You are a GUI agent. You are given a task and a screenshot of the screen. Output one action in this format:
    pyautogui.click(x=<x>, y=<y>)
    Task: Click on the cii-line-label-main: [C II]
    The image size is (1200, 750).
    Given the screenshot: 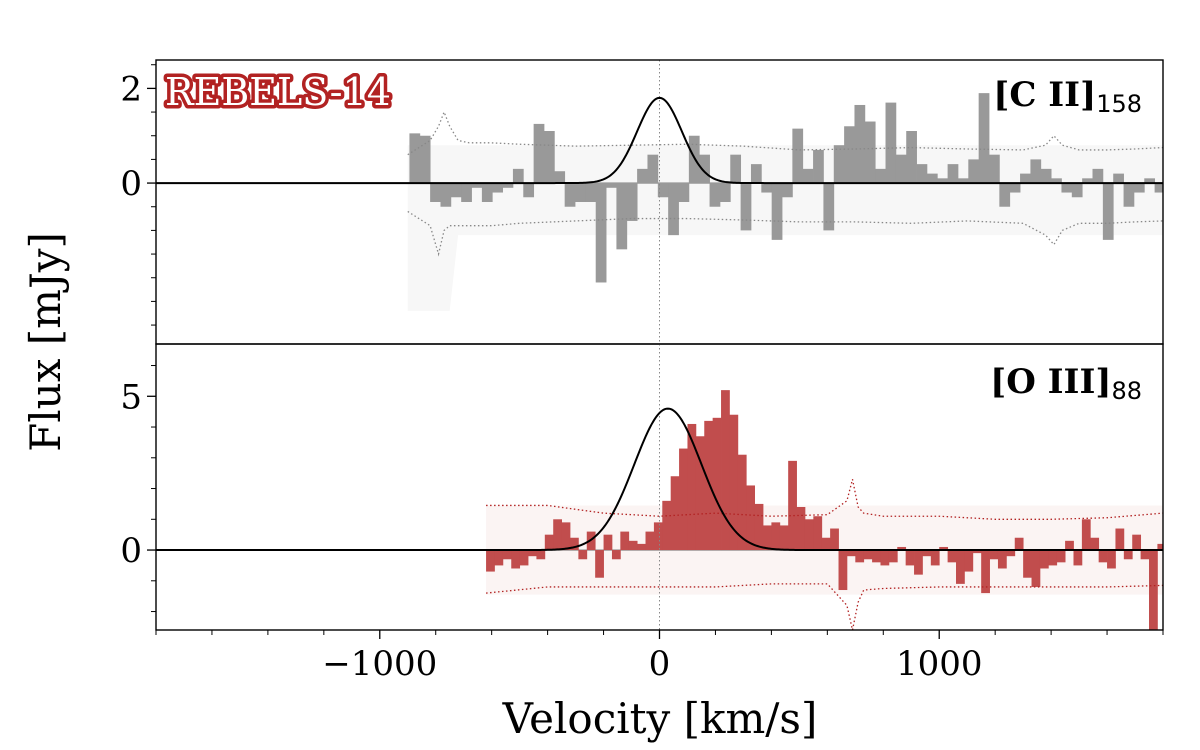 What is the action you would take?
    pyautogui.click(x=1044, y=95)
    